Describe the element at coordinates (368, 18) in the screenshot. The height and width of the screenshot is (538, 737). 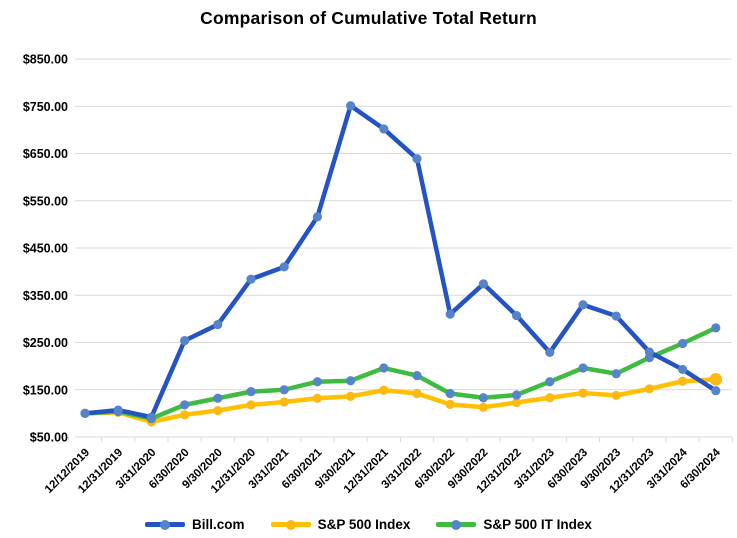
I see `chart-title: Comparison of Cumulative Total Return` at that location.